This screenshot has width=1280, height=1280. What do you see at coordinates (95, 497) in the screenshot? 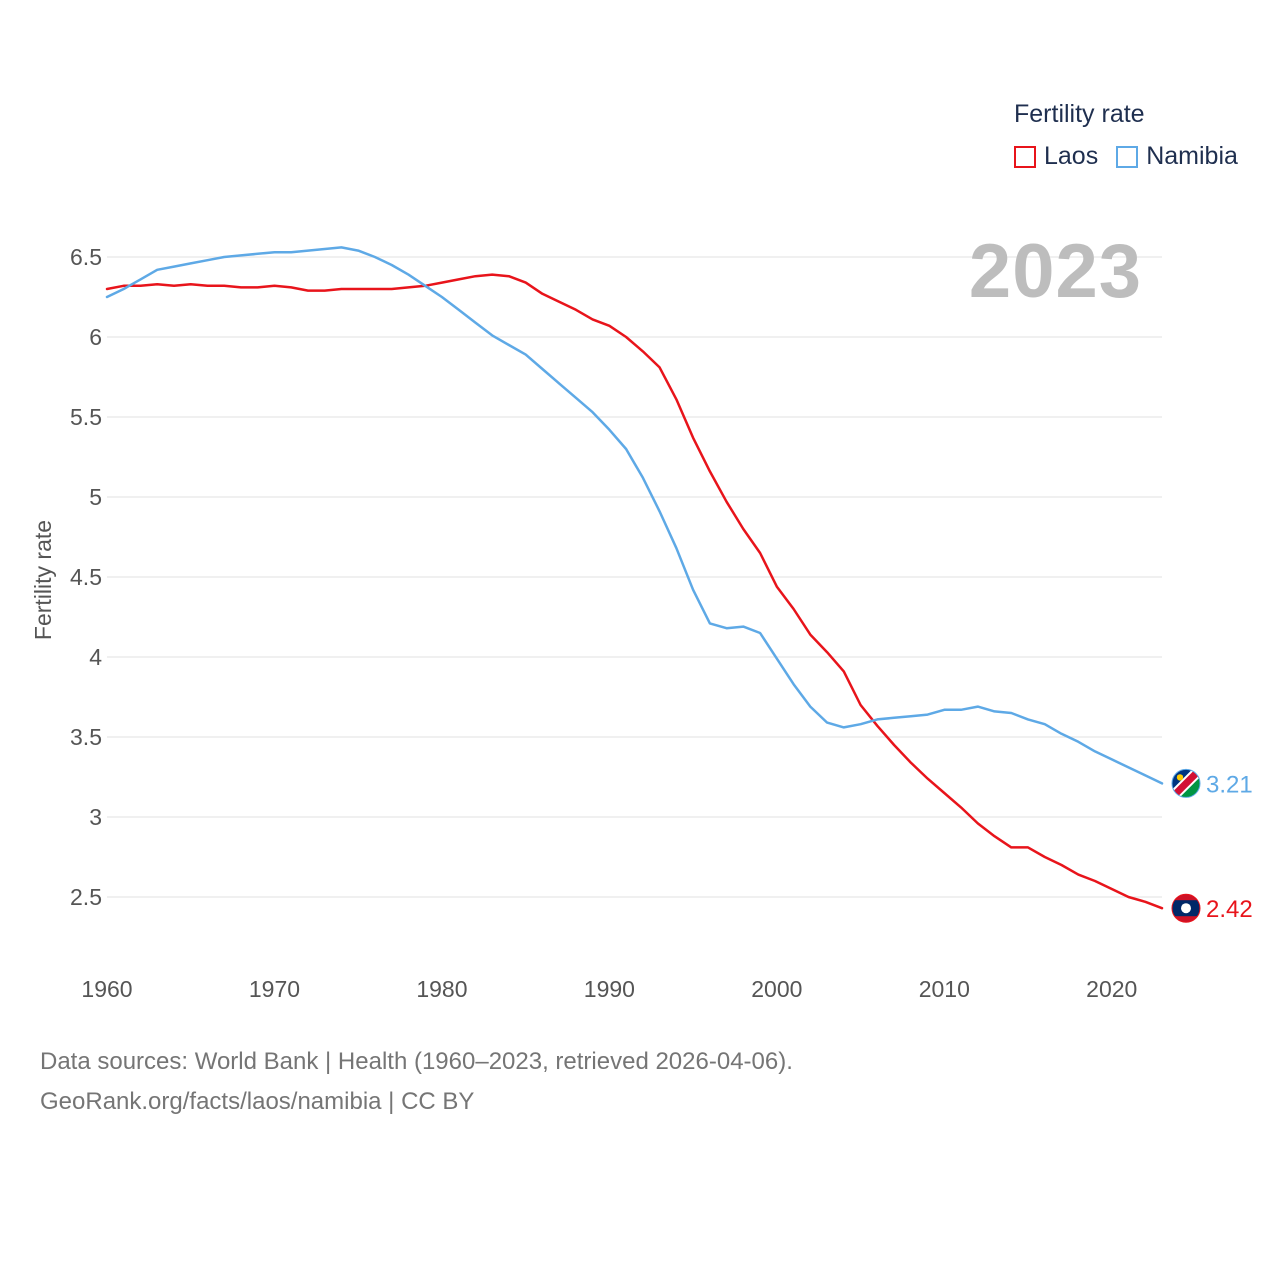
I see `y-tick-label: 5` at bounding box center [95, 497].